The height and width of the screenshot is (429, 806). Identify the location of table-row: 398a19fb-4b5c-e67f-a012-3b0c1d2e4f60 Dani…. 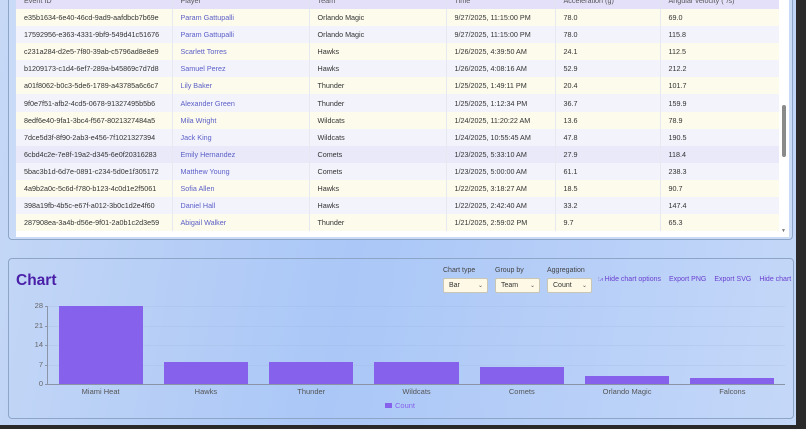
(398, 206).